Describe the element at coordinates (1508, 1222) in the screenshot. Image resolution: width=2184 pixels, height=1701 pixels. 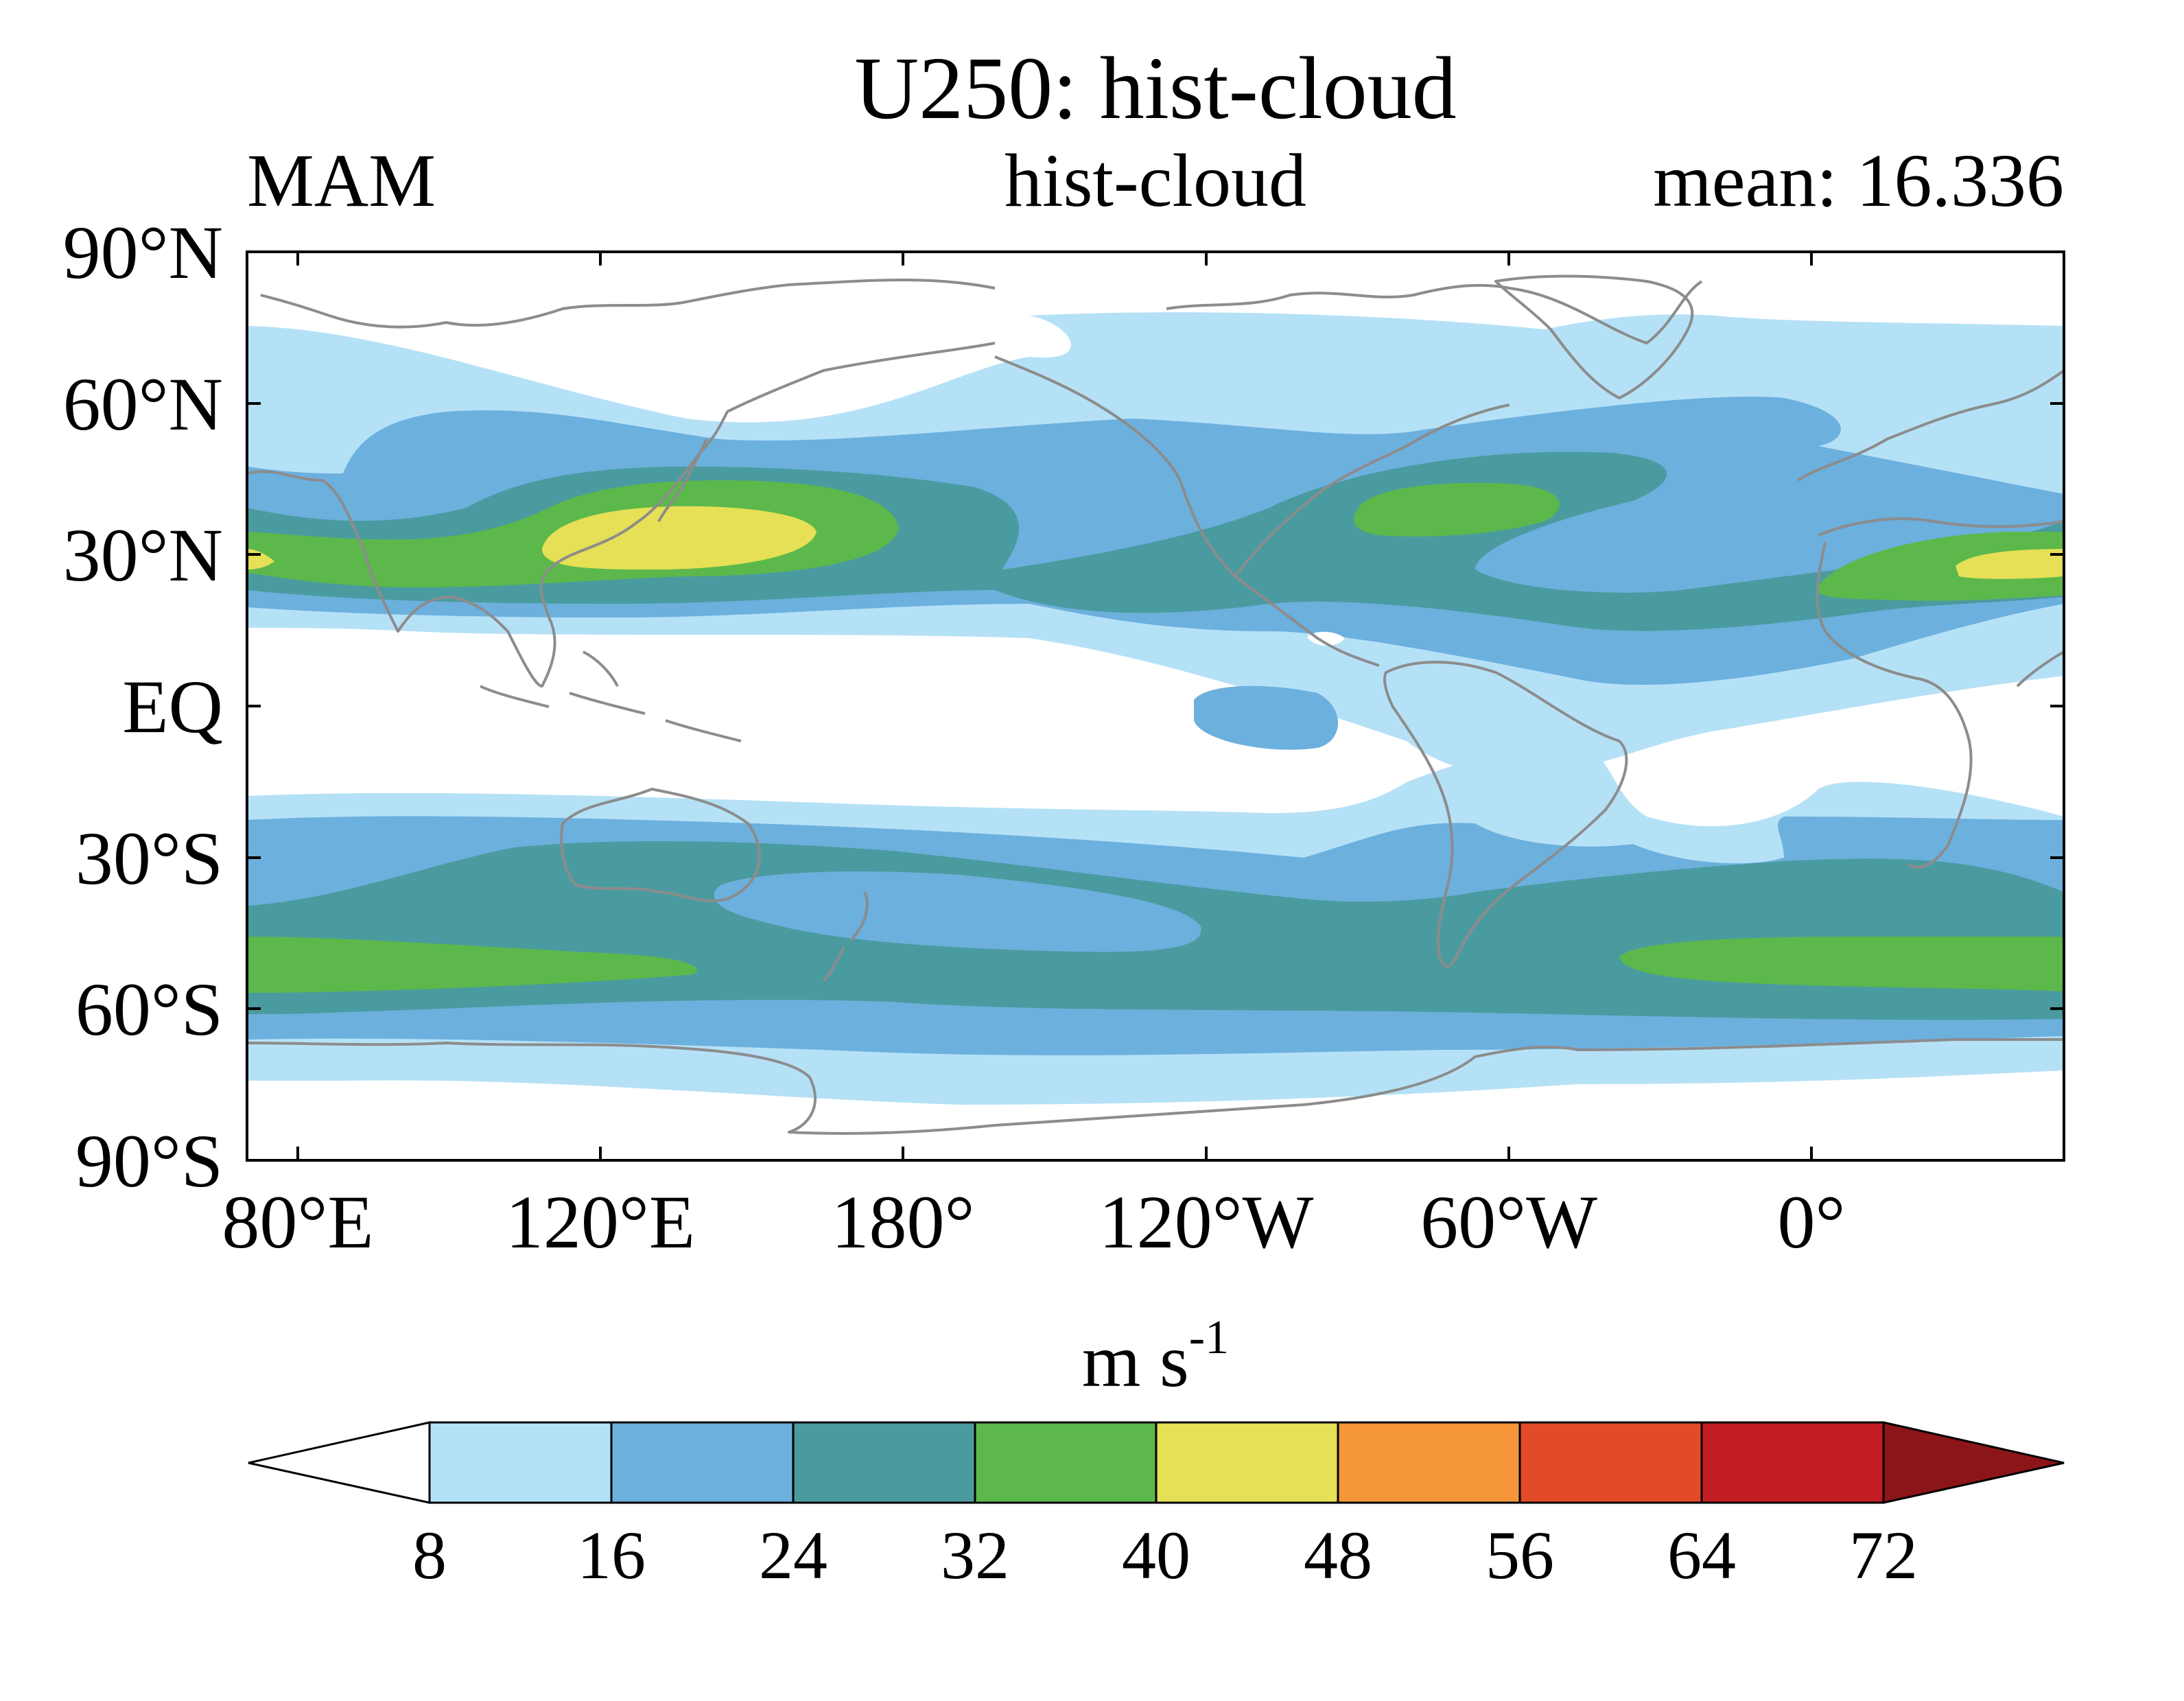
I see `x-tick-label-60w: 60°W` at that location.